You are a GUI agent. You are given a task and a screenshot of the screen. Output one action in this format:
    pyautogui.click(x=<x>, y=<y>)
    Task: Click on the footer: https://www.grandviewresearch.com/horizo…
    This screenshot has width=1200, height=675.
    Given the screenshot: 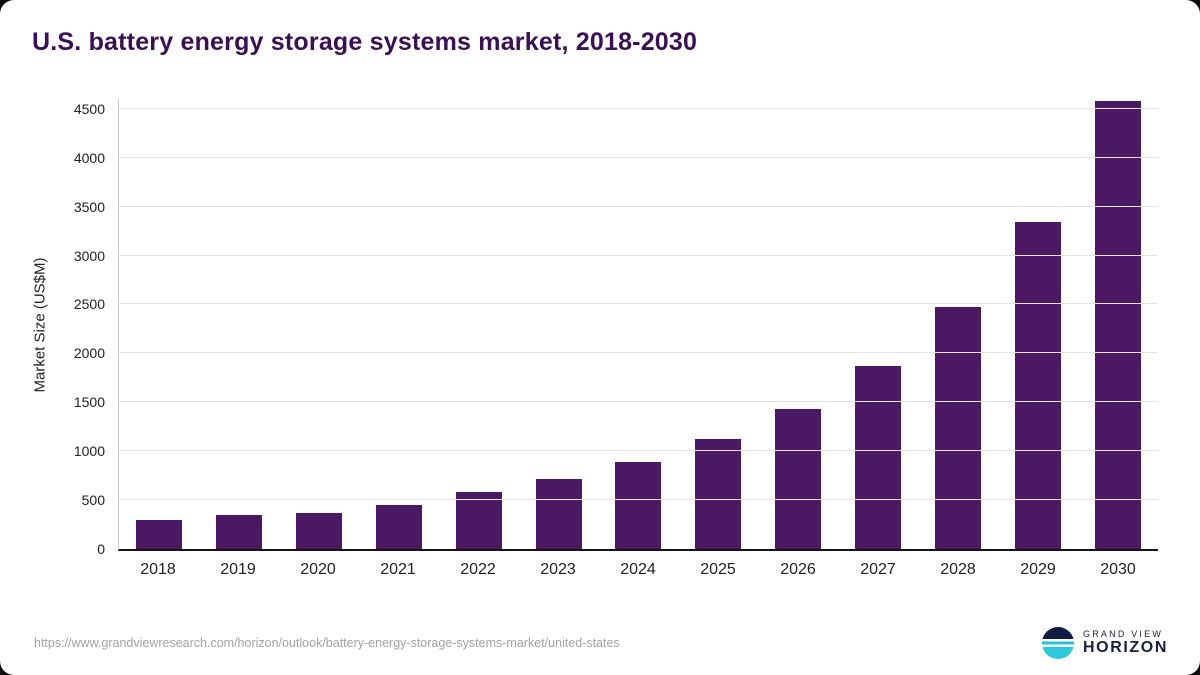 What is the action you would take?
    pyautogui.click(x=600, y=643)
    